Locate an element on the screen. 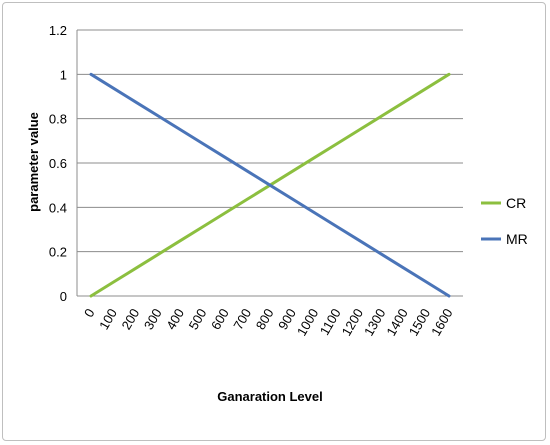  x-tick-label: 1400 is located at coordinates (396, 322).